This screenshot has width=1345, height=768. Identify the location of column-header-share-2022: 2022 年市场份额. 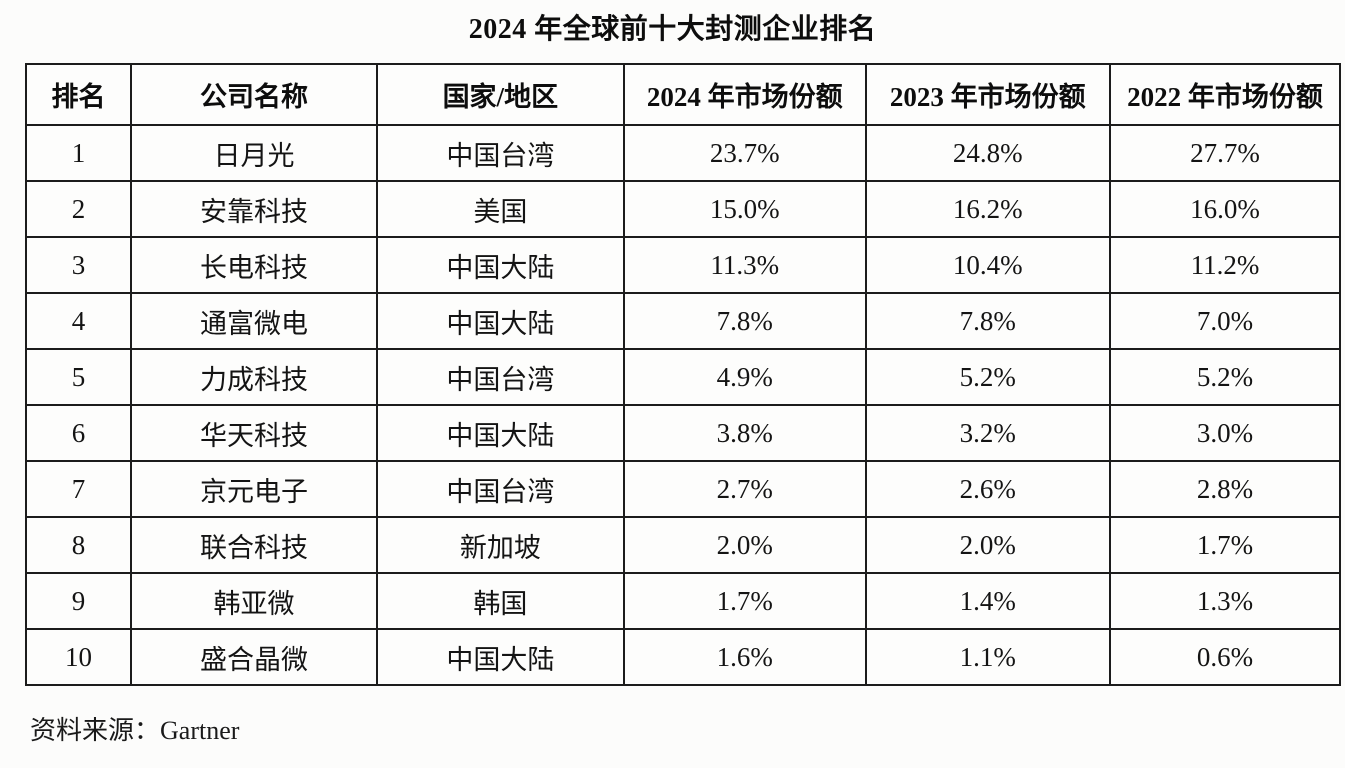
(1225, 94).